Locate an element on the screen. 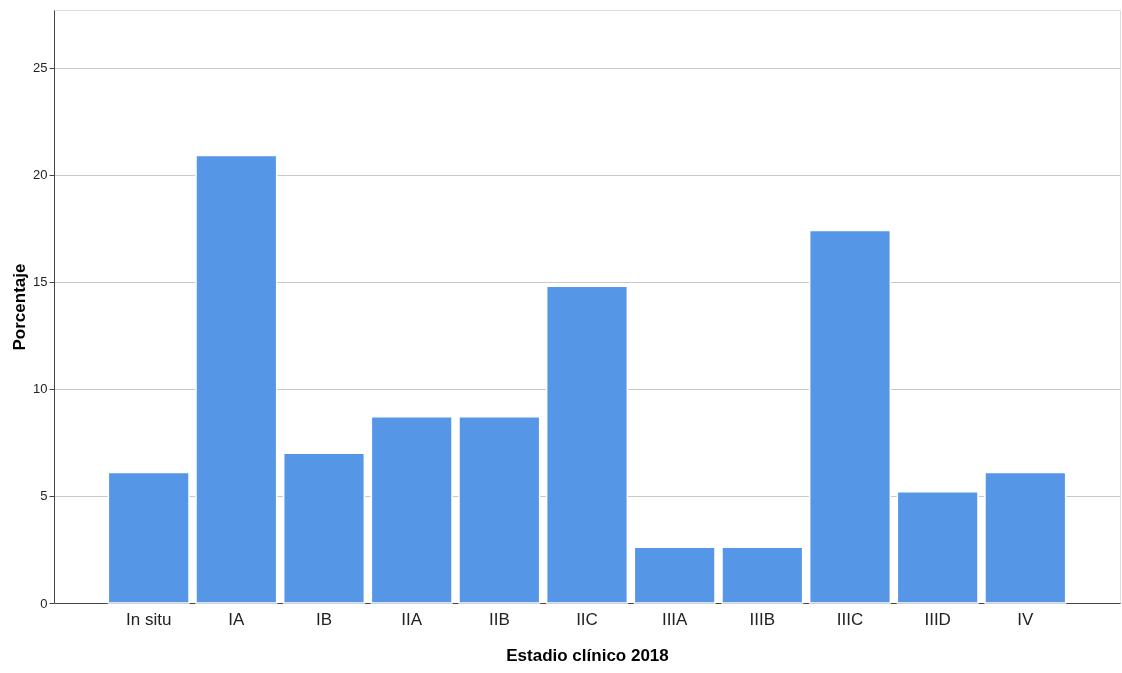 Image resolution: width=1122 pixels, height=673 pixels. x-tick-label: In situ is located at coordinates (149, 619).